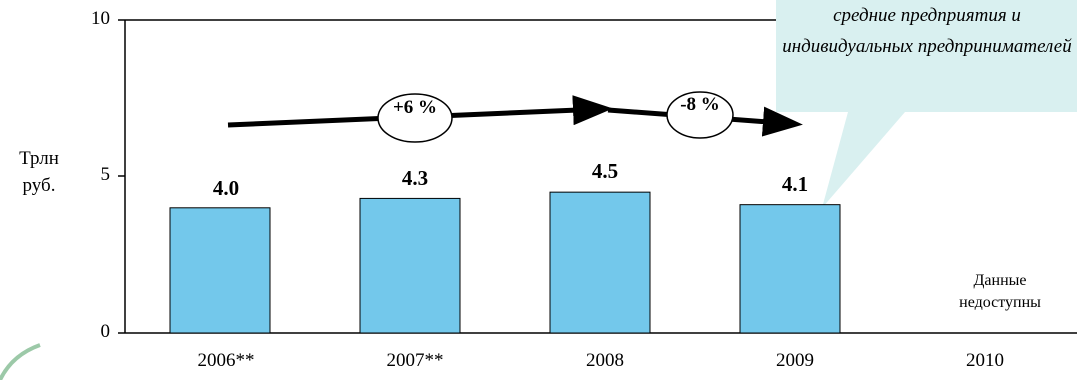 The height and width of the screenshot is (380, 1077). What do you see at coordinates (105, 331) in the screenshot?
I see `y-tick-0: 0` at bounding box center [105, 331].